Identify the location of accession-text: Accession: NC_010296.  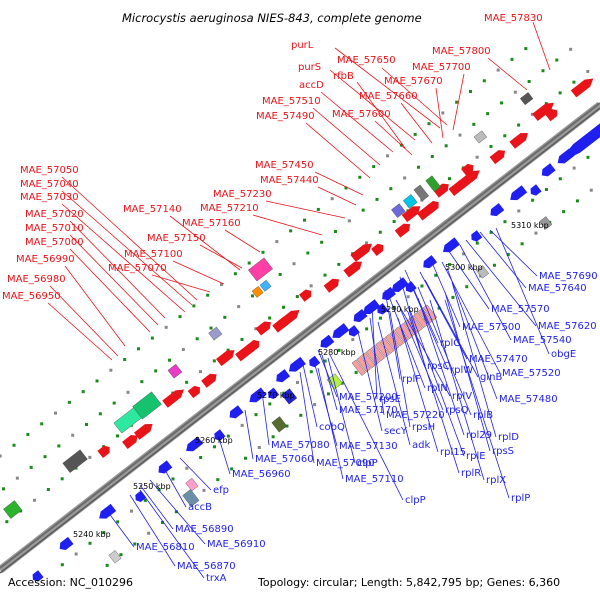
(70, 582).